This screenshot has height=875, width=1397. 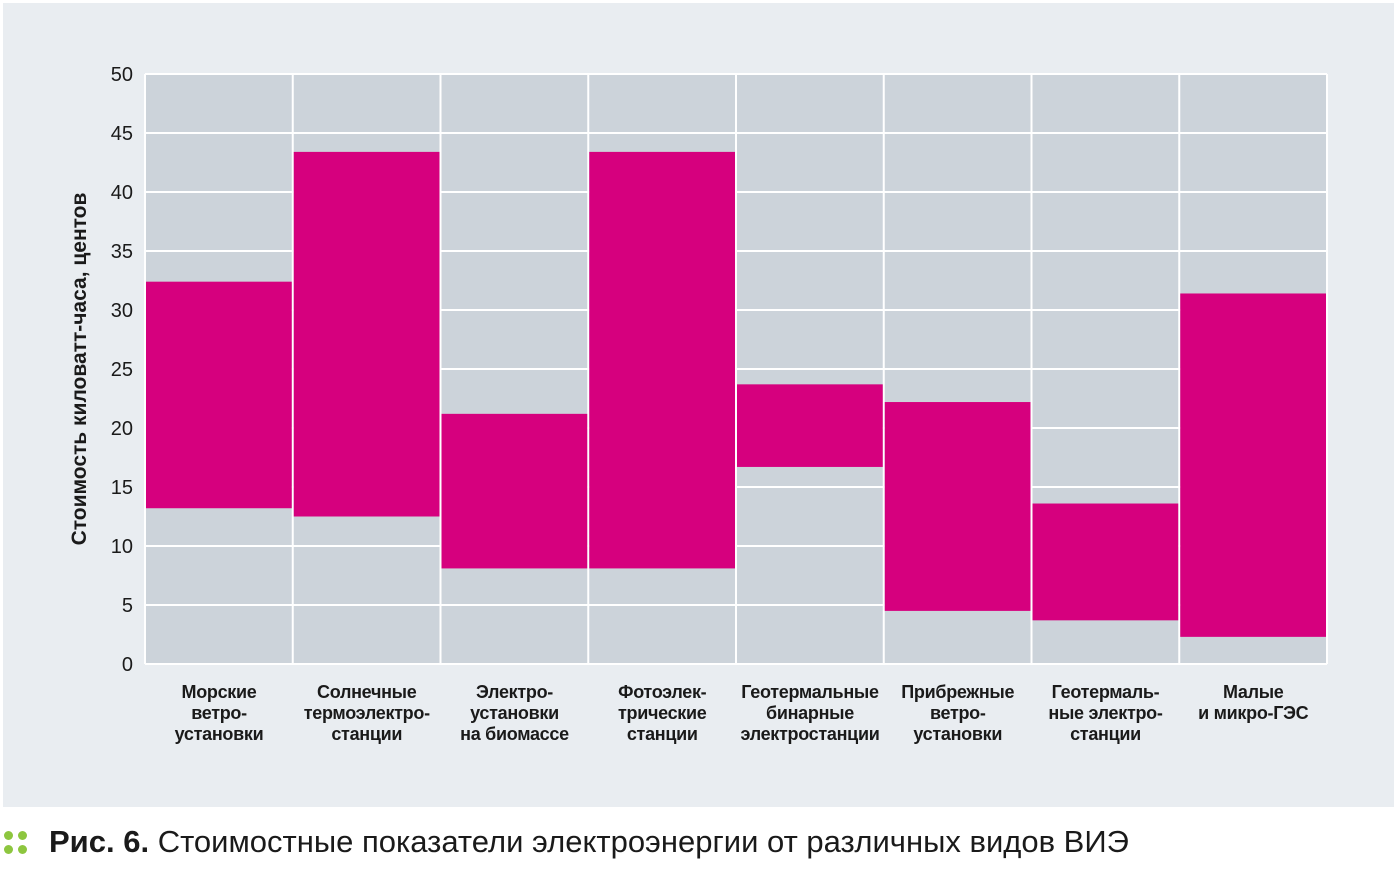 I want to click on x-category-label-line: Электро-, so click(x=514, y=692).